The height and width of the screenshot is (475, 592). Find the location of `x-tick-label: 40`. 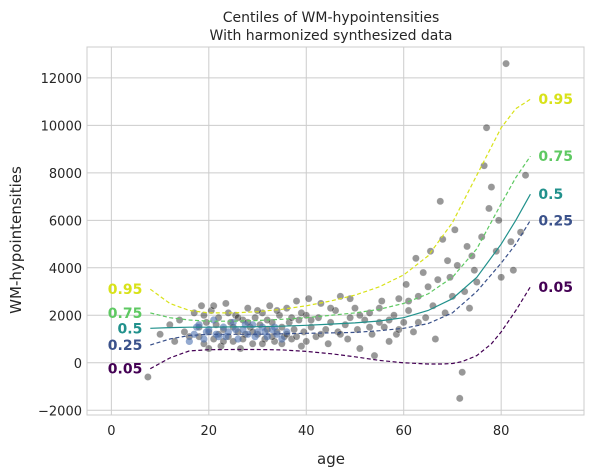

x-tick-label: 40 is located at coordinates (306, 431).